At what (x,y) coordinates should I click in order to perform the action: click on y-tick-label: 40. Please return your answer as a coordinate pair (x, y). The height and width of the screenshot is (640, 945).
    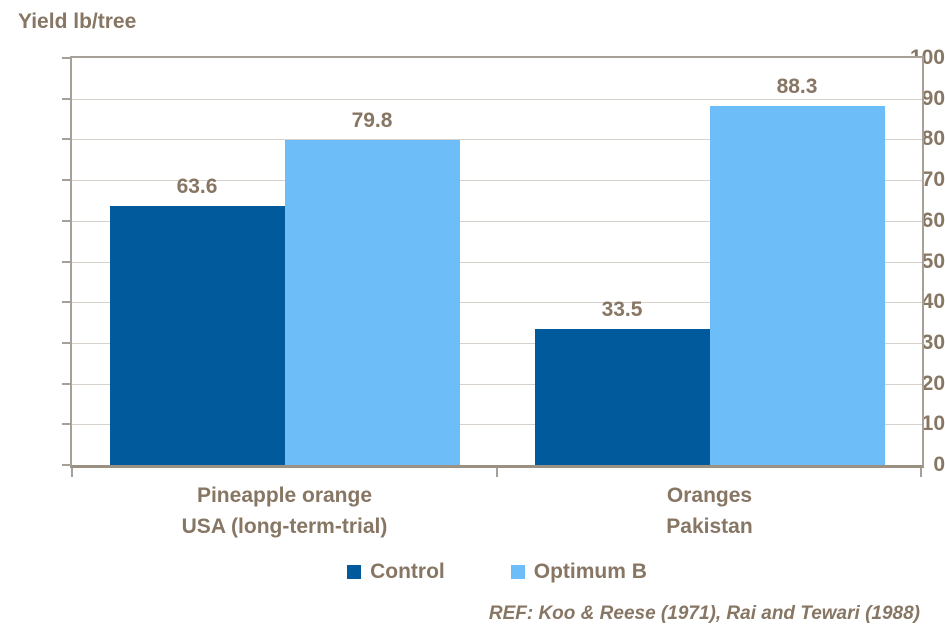
    Looking at the image, I should click on (933, 302).